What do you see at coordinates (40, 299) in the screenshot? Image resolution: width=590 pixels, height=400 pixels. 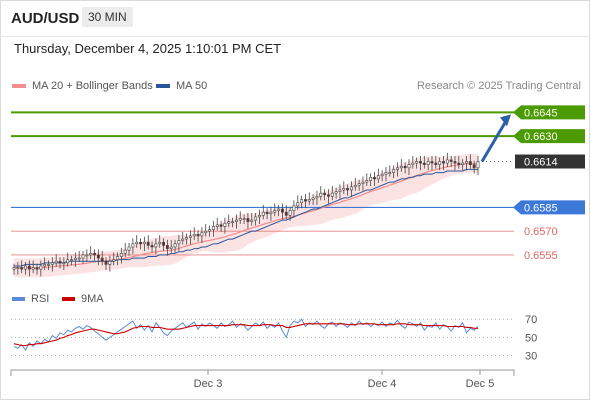 I see `rsi-label: RSI` at bounding box center [40, 299].